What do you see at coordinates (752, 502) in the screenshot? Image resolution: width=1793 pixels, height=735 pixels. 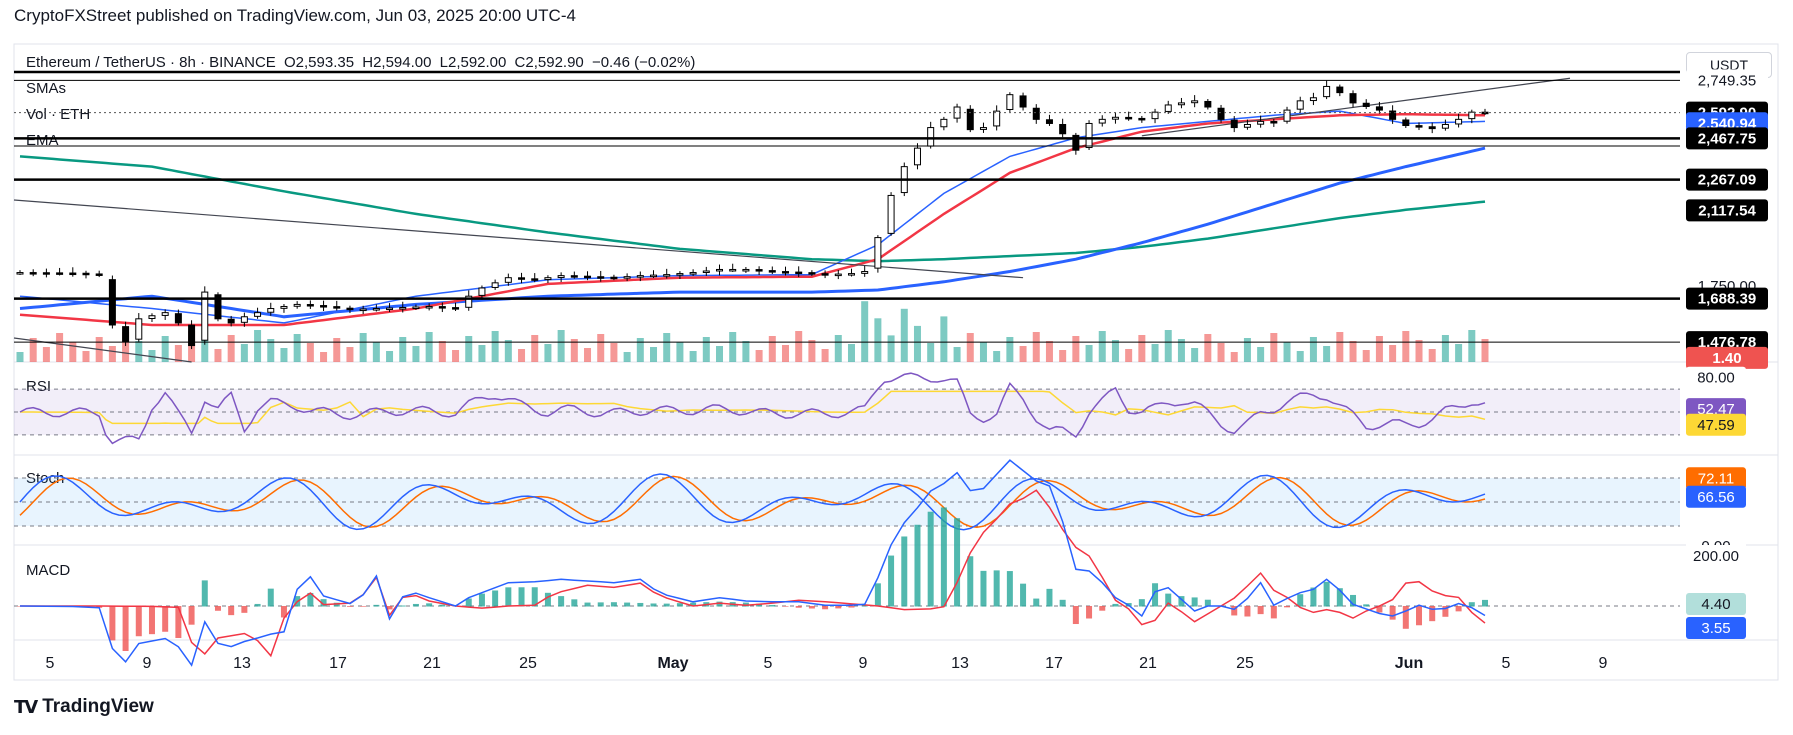 I see `stoch-d-line` at bounding box center [752, 502].